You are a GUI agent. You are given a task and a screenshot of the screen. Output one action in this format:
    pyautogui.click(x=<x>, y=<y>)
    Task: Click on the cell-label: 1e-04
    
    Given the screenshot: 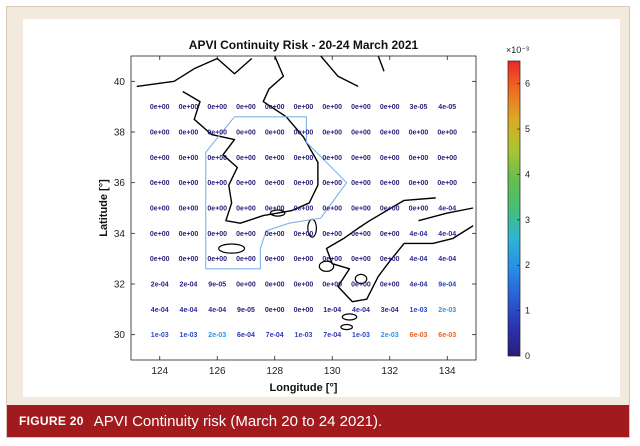 What is the action you would take?
    pyautogui.click(x=332, y=310)
    